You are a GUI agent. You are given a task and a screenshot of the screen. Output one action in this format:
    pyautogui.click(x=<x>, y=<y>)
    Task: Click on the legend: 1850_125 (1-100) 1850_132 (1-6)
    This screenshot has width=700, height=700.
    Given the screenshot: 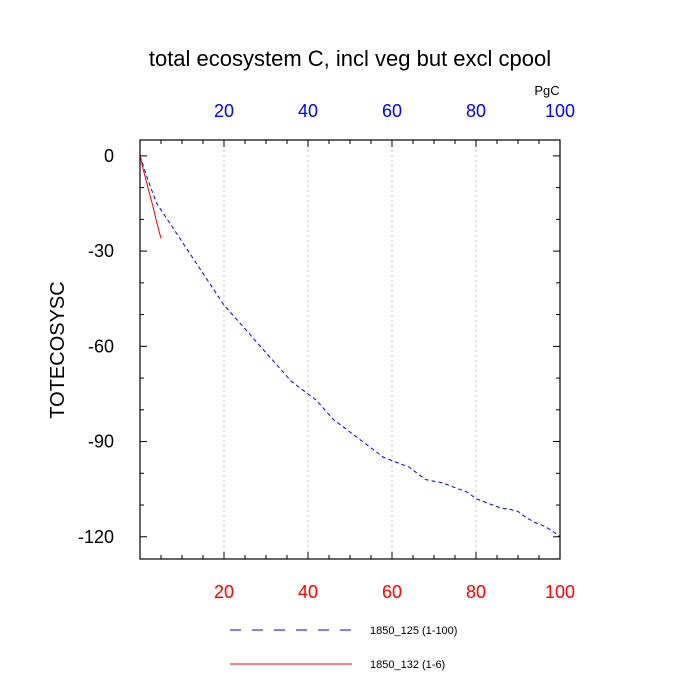 What is the action you would take?
    pyautogui.click(x=343, y=648)
    